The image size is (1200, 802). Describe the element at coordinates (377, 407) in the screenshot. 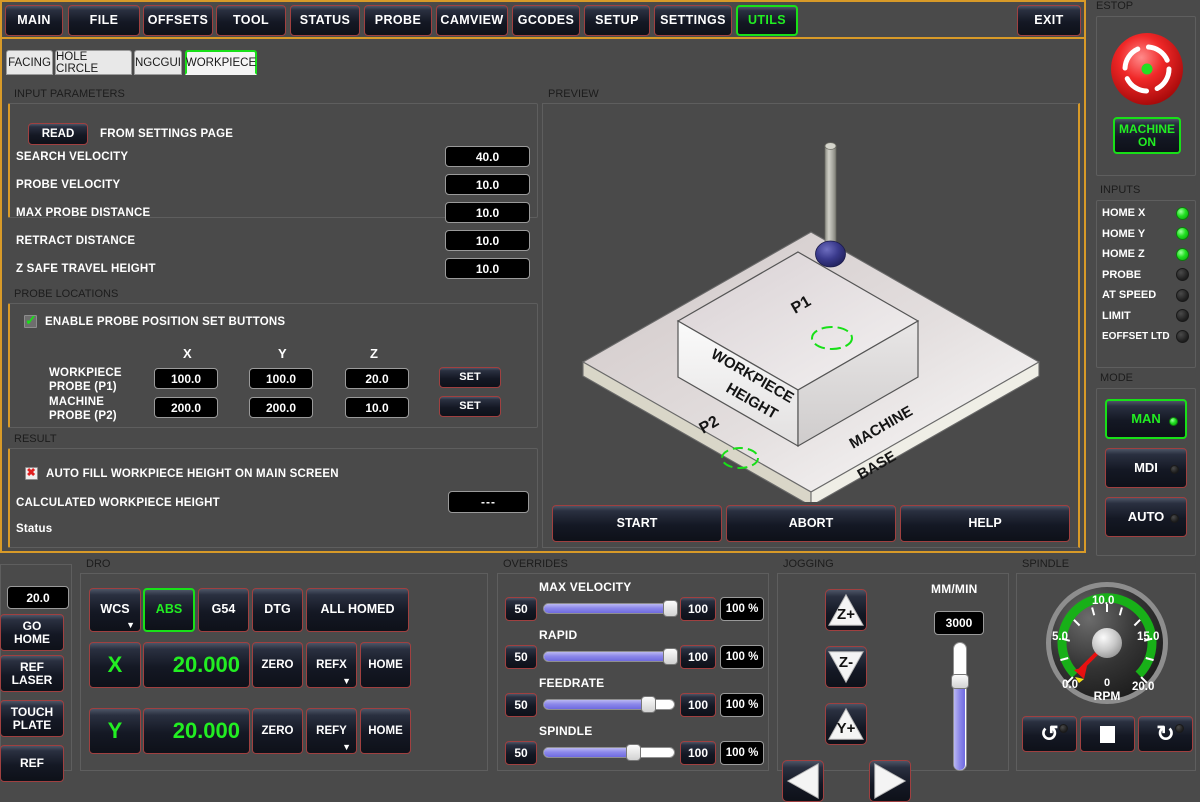

I see `probe-p2-z-field: 10.0` at that location.